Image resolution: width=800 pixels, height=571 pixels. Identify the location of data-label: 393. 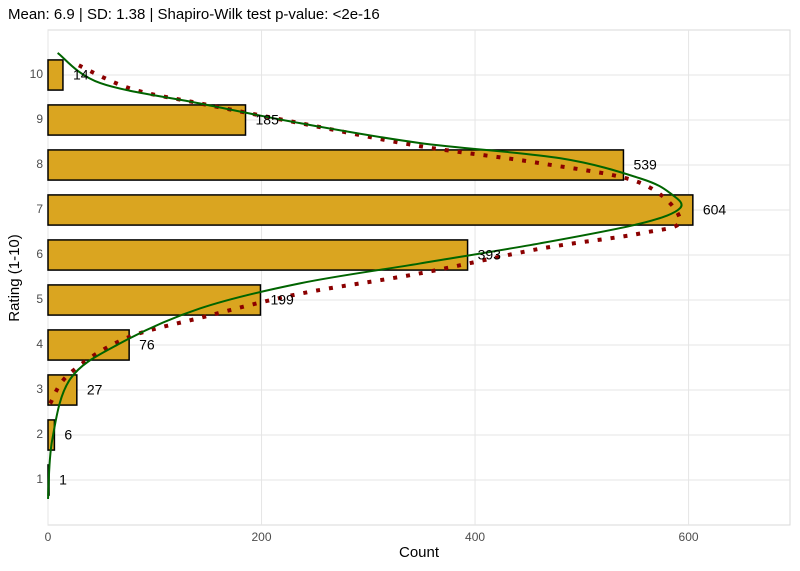
(490, 255).